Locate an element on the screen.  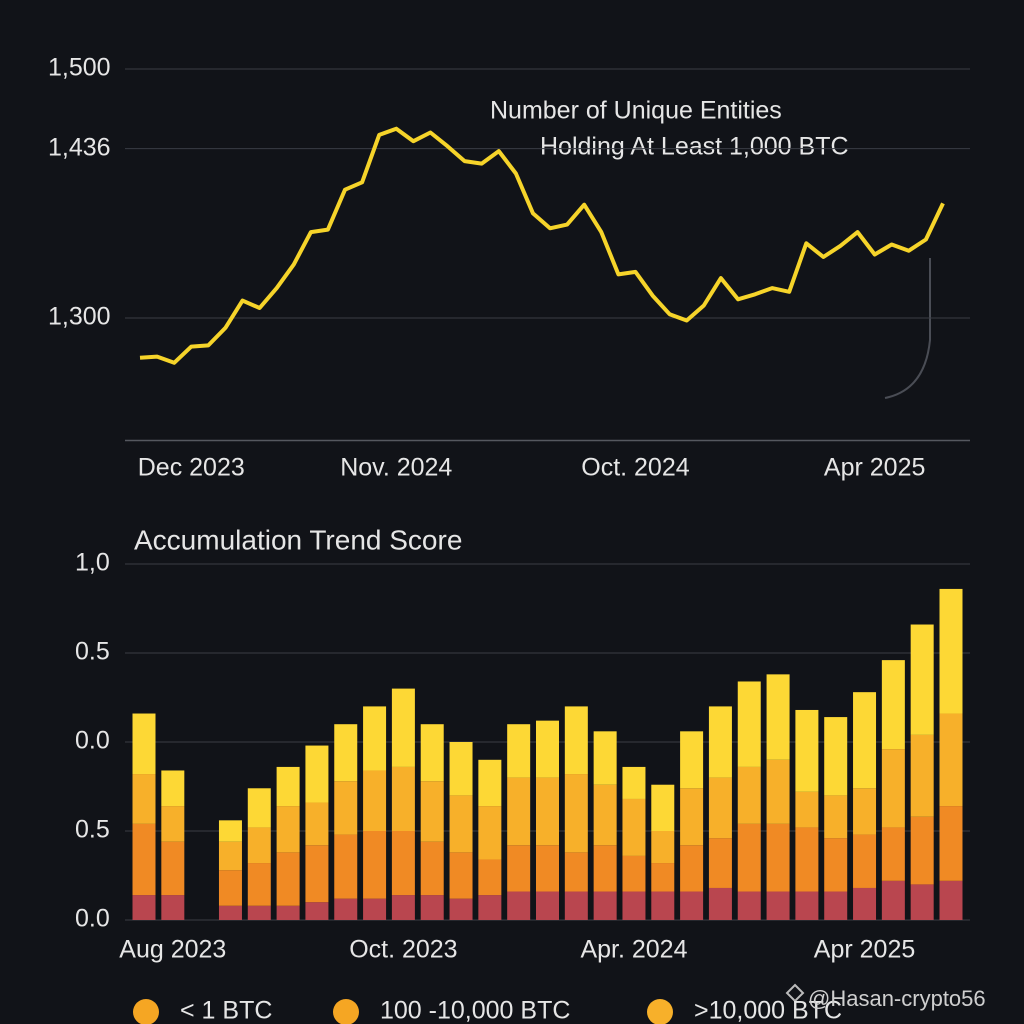
legend-label: 100 -10,000 BTC is located at coordinates (475, 1010).